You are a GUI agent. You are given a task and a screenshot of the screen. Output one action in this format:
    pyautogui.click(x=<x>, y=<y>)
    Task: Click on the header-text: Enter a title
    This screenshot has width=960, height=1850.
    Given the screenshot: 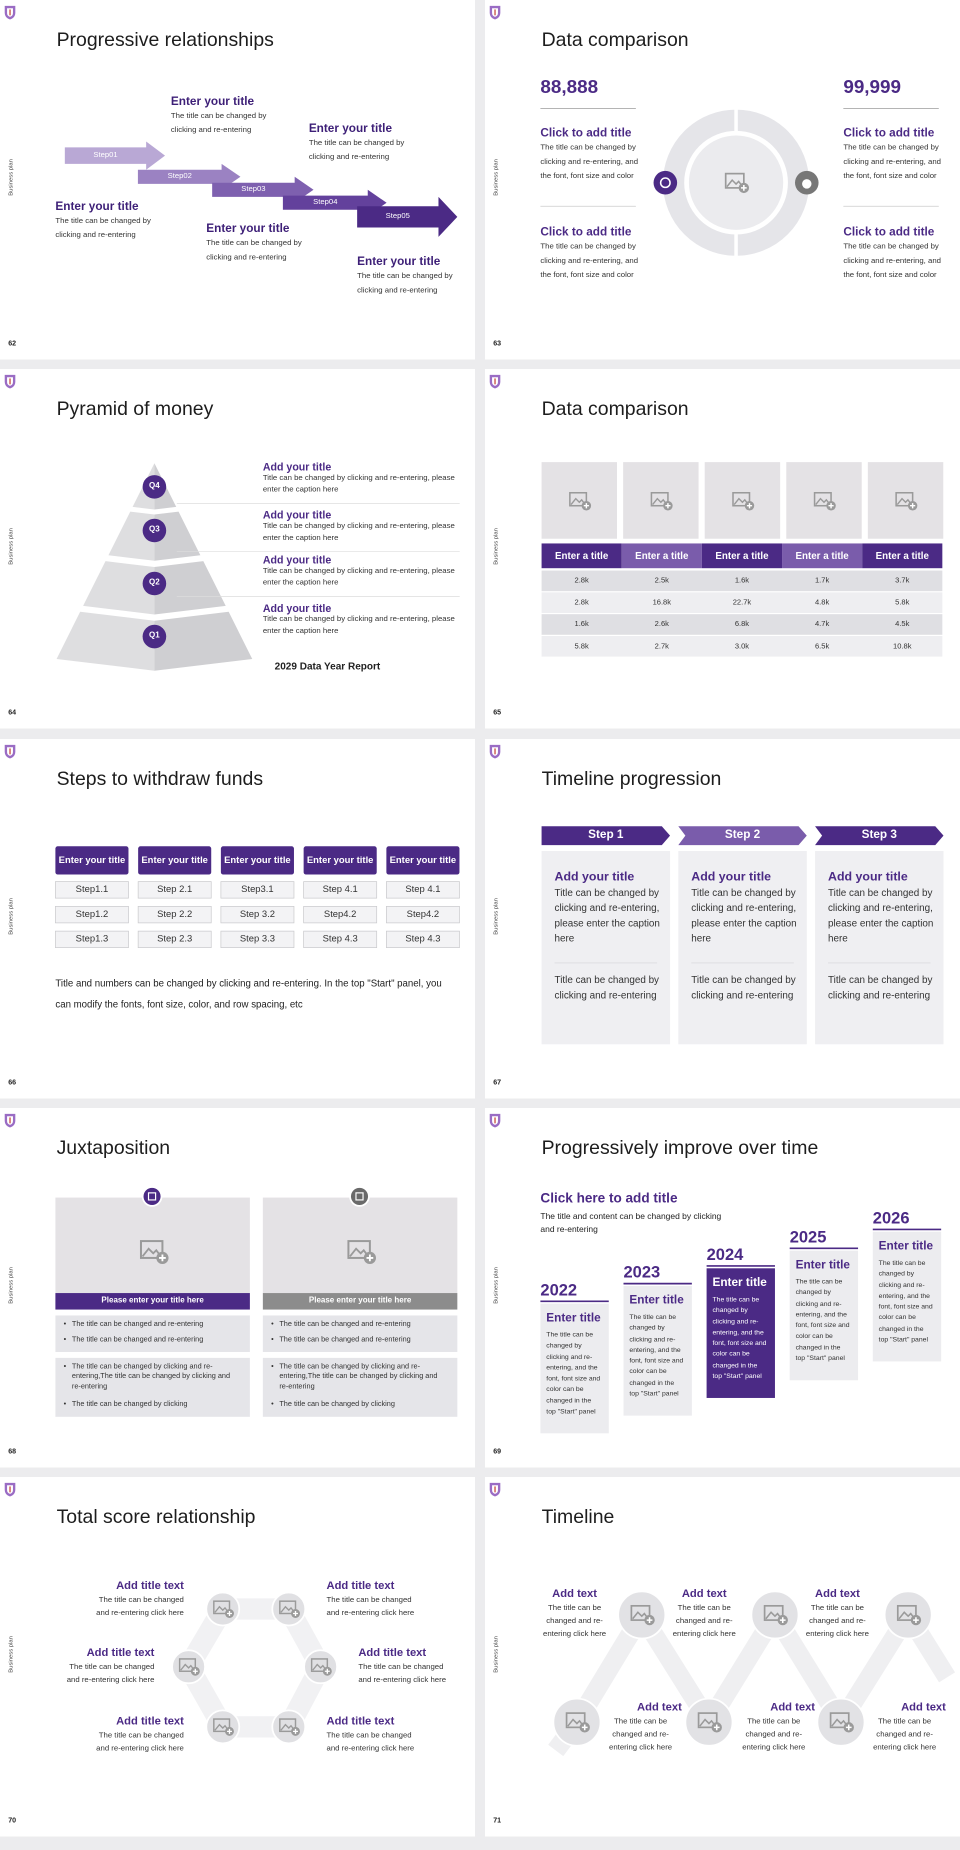 What is the action you would take?
    pyautogui.click(x=742, y=555)
    